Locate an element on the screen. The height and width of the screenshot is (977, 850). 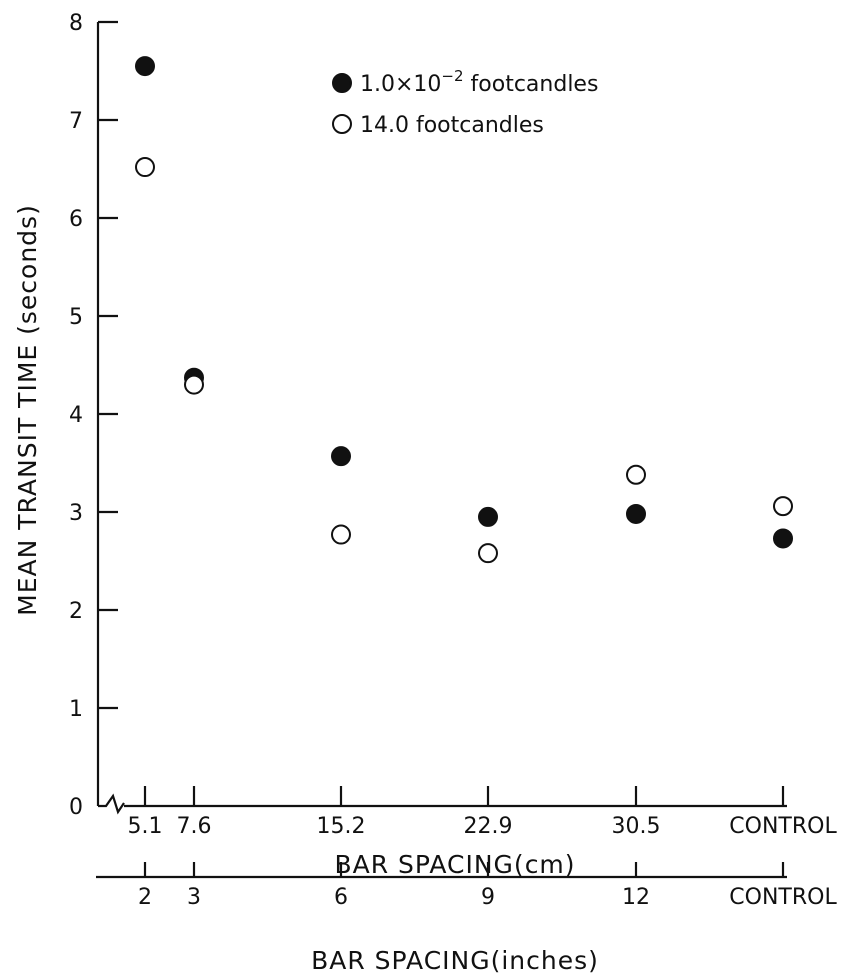
y-tick-label: 2 is located at coordinates (76, 611).